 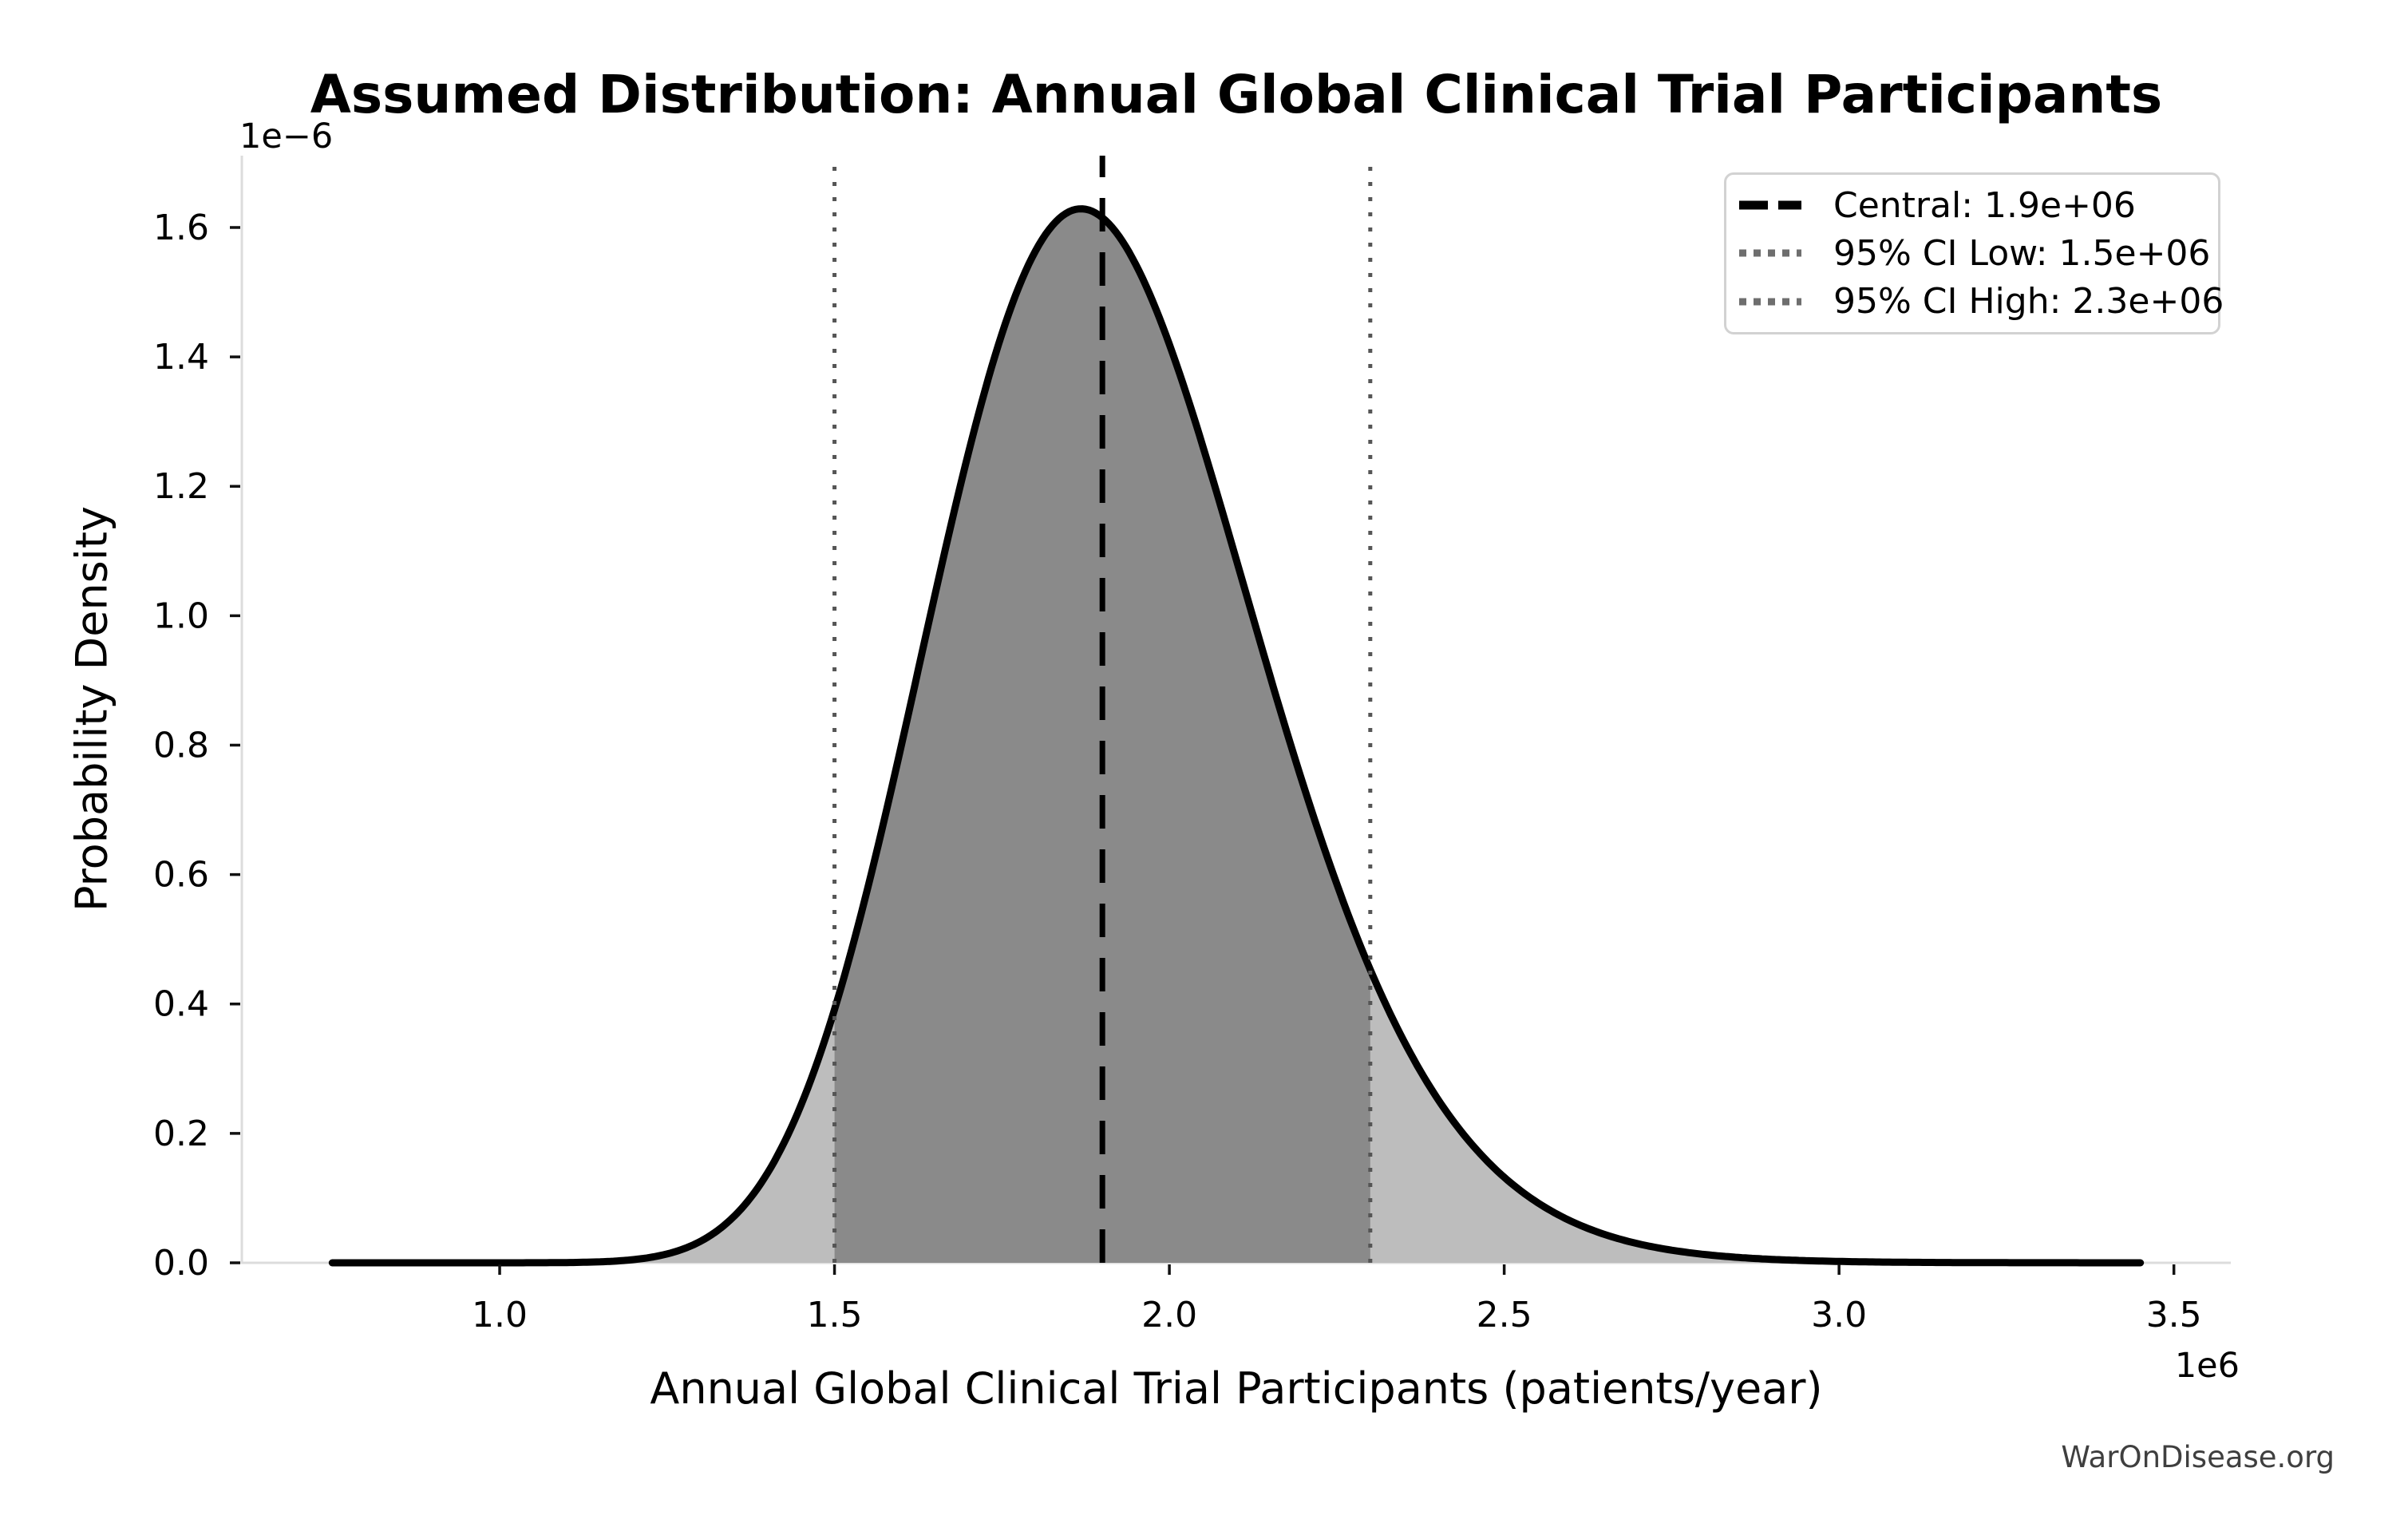 What do you see at coordinates (2028, 301) in the screenshot?
I see `legend-label-ci-high: 95% CI High: 2.3e+06` at bounding box center [2028, 301].